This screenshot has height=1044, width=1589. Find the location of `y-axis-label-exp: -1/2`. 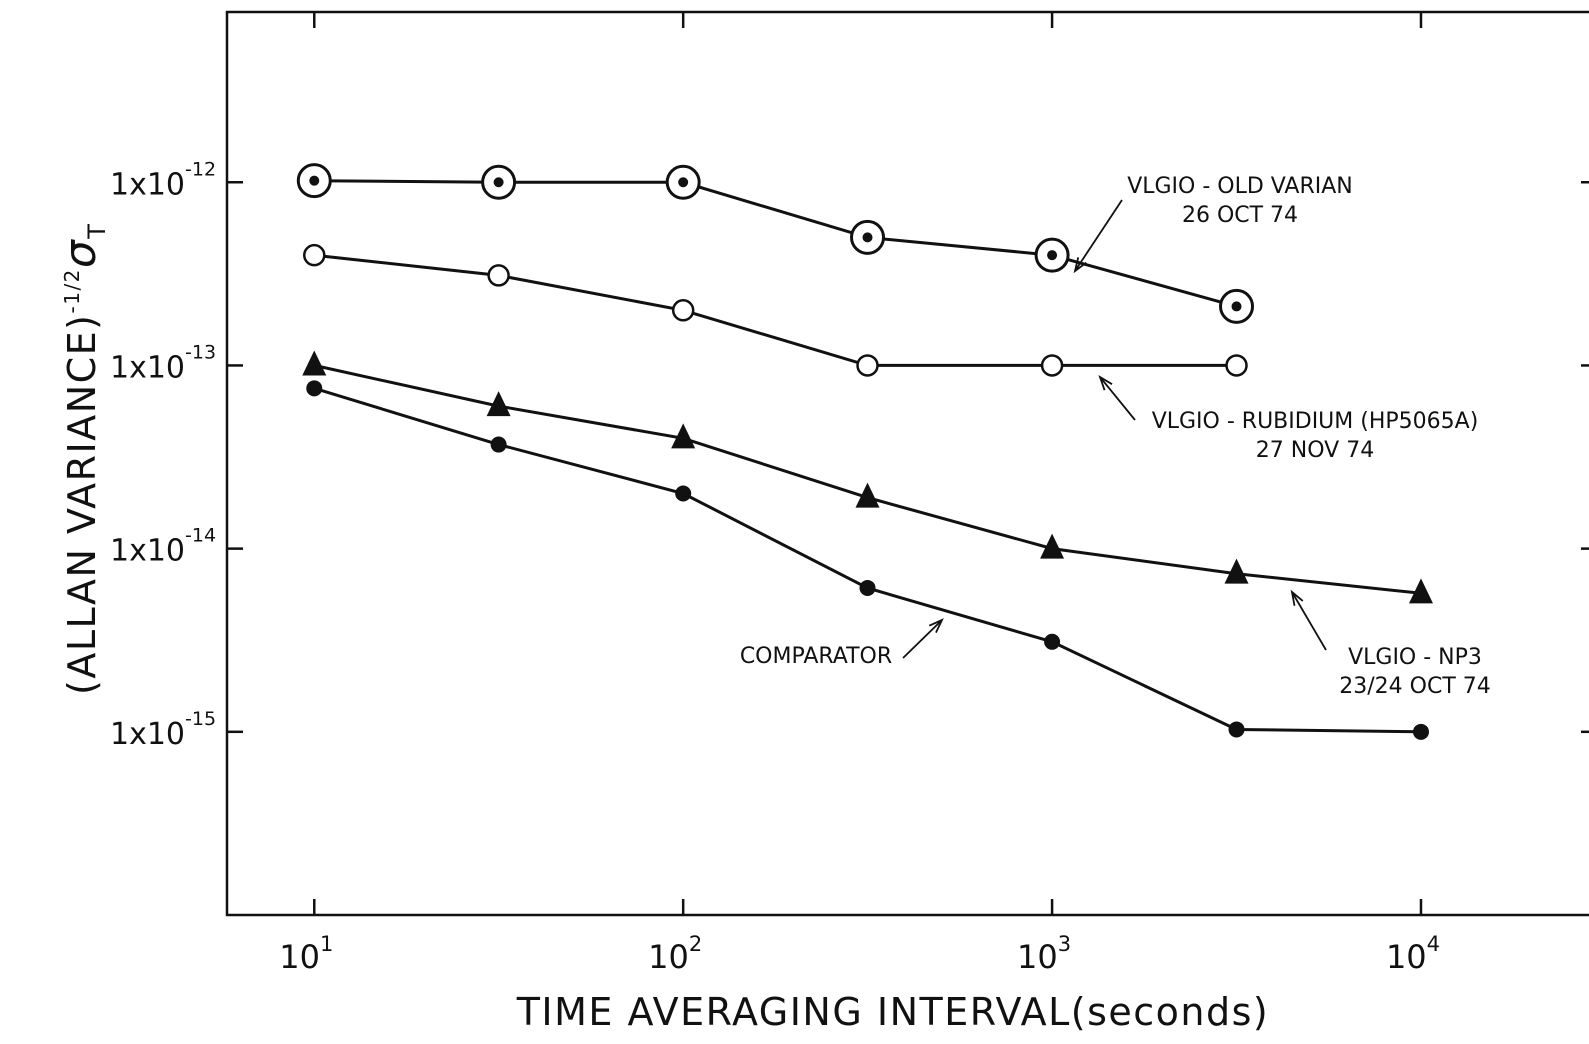

y-axis-label-exp: -1/2 is located at coordinates (72, 290).